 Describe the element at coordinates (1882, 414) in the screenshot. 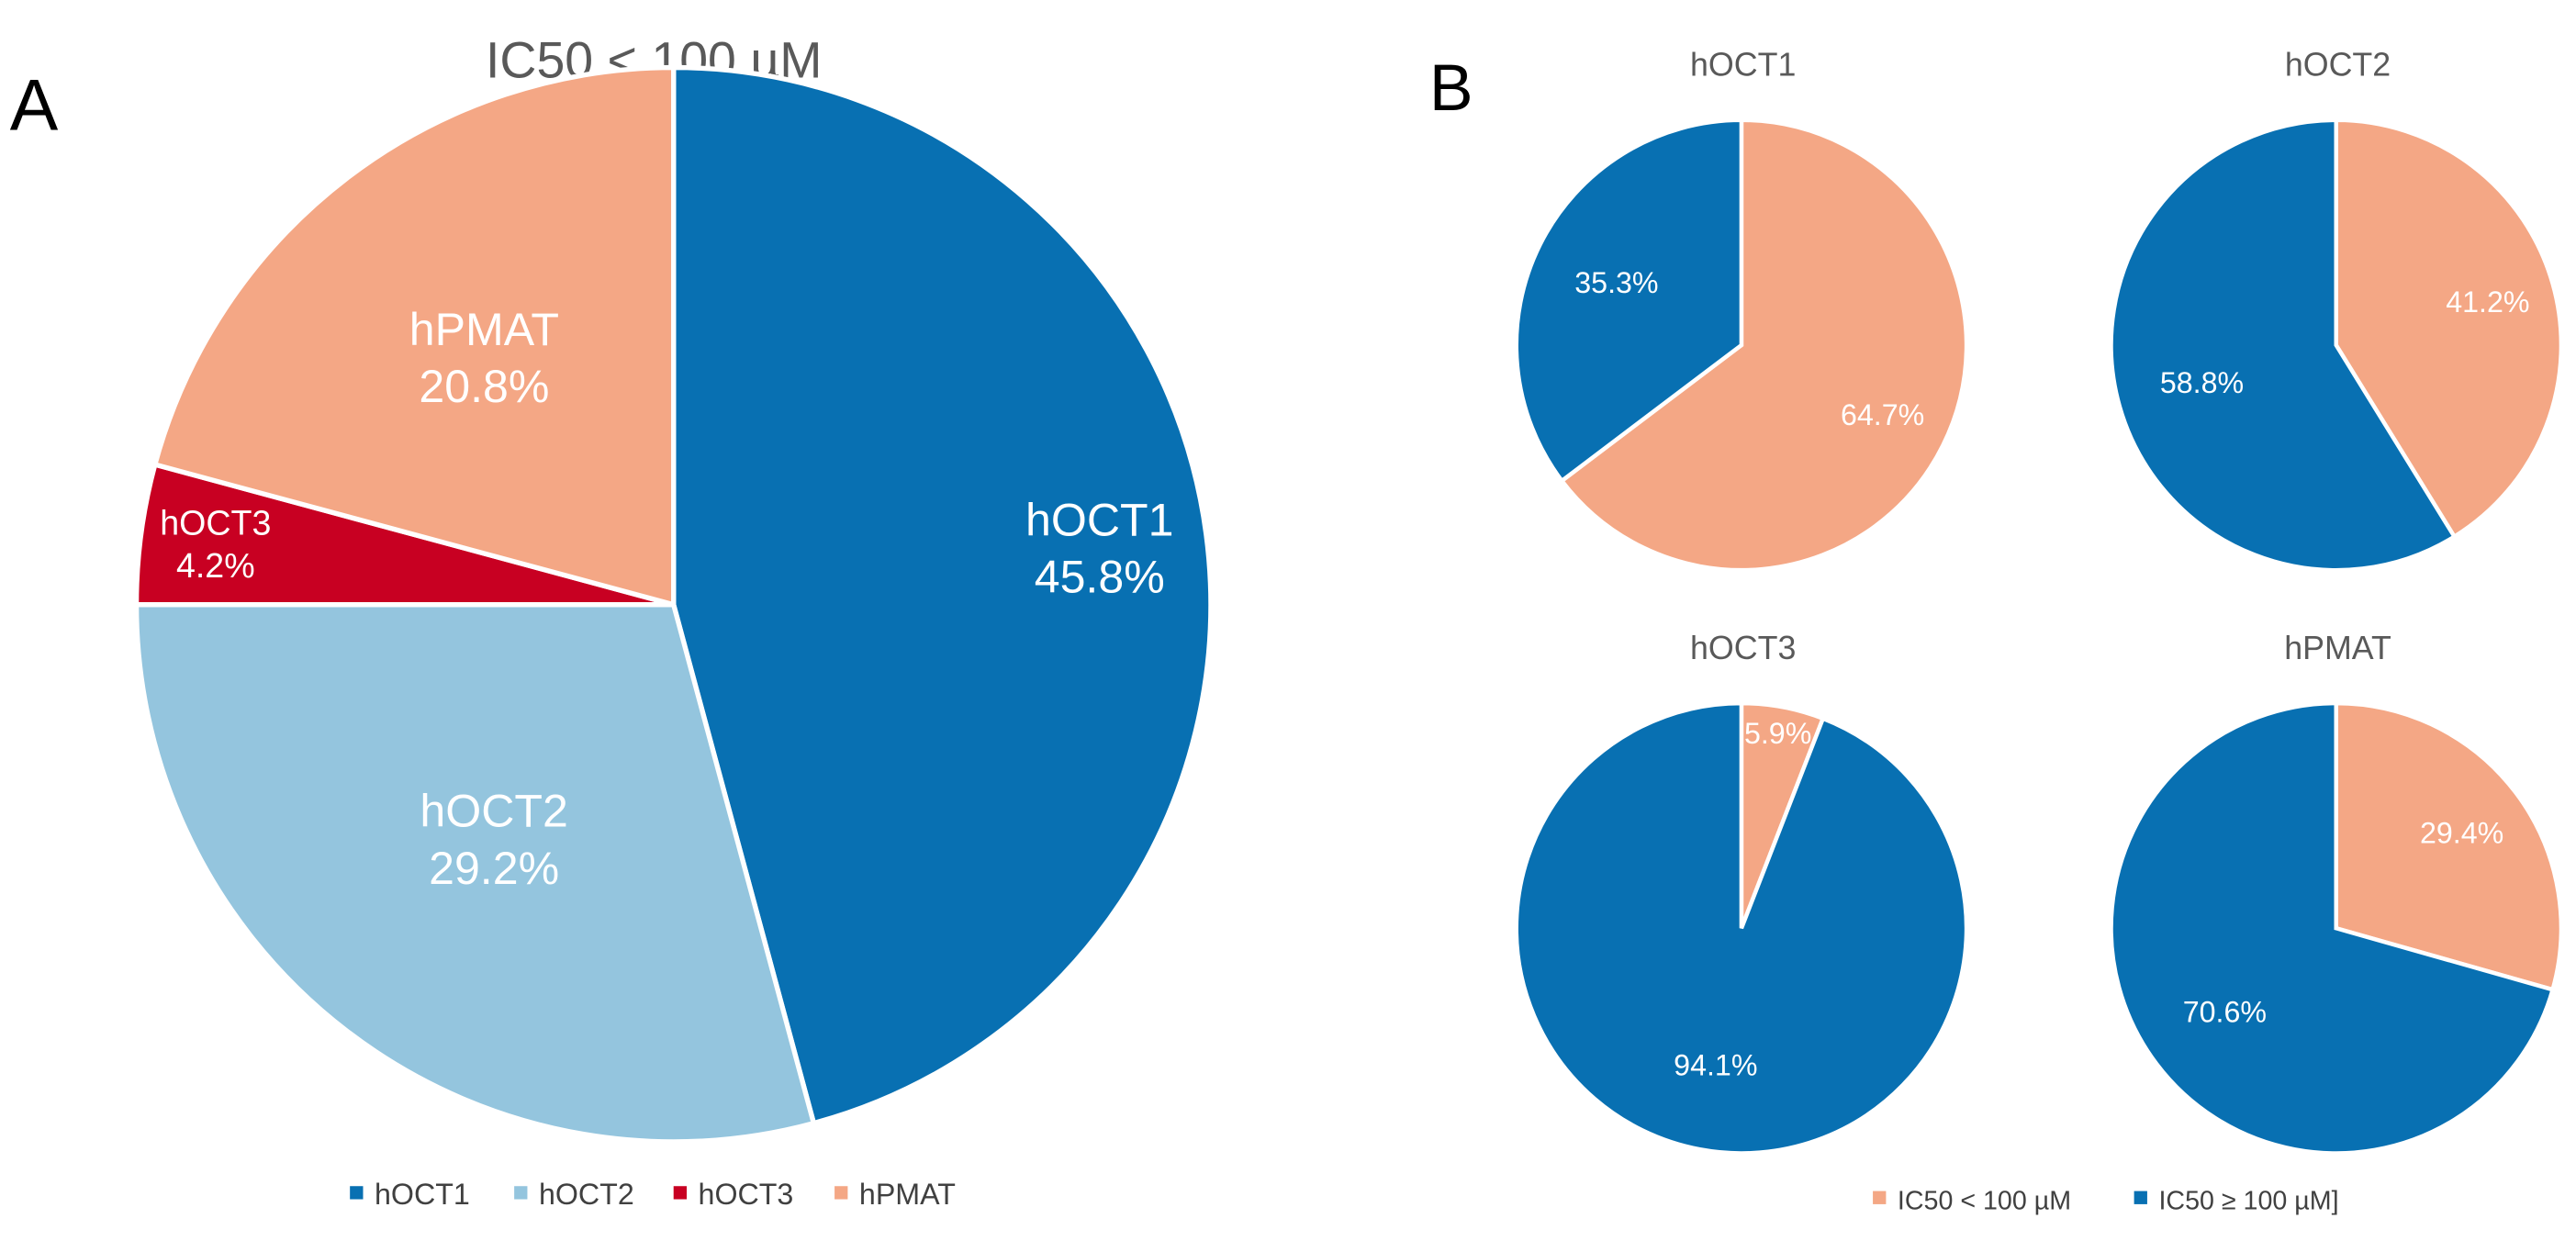

I see `slice-value-label-hoct1-below-100: 64.7%` at that location.